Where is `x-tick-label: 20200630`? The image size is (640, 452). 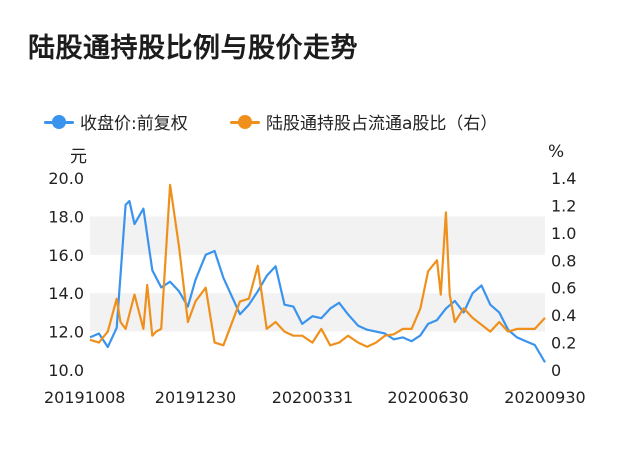 x-tick-label: 20200630 is located at coordinates (427, 397).